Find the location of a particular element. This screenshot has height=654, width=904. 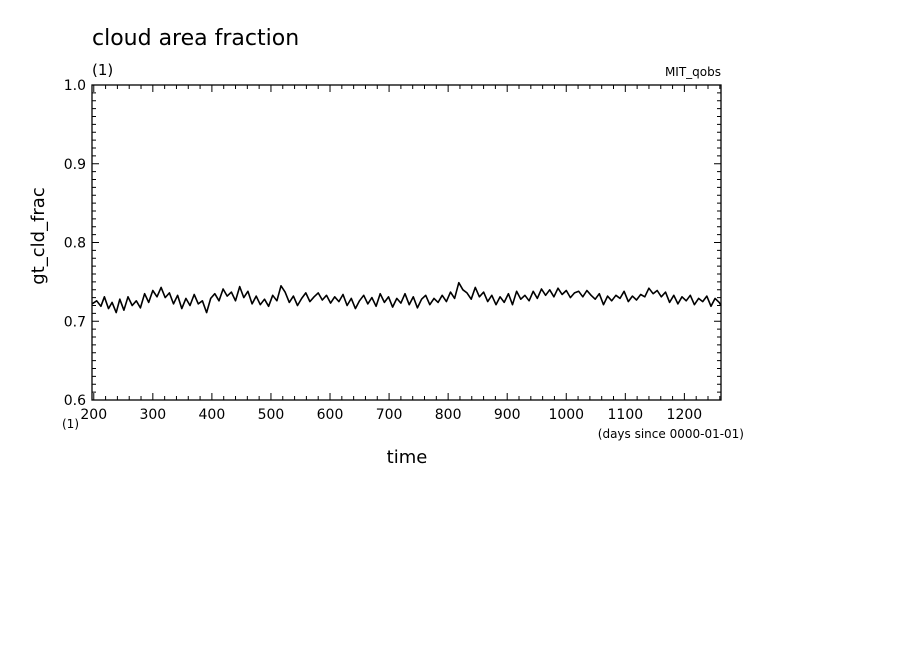

y-axis-label: gt_cld_frac is located at coordinates (38, 235).